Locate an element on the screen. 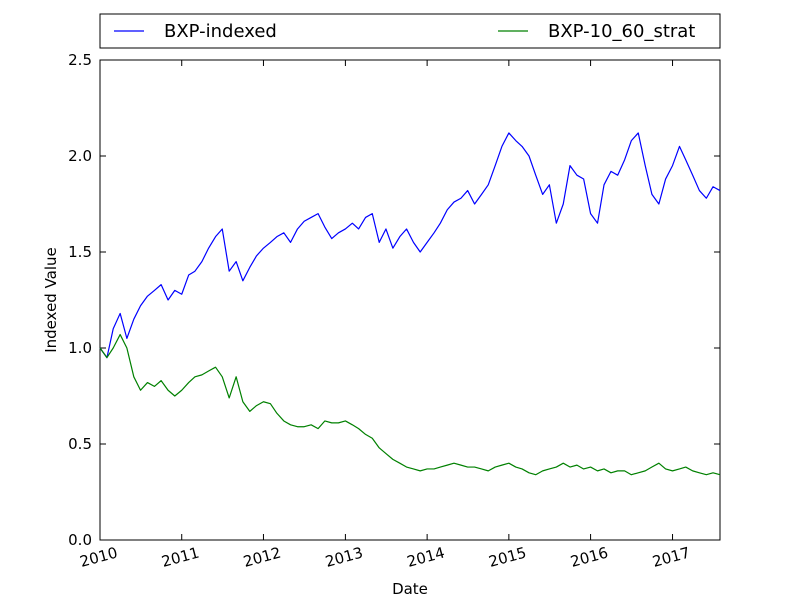 The width and height of the screenshot is (800, 600). x-tick-label: 2013 is located at coordinates (344, 557).